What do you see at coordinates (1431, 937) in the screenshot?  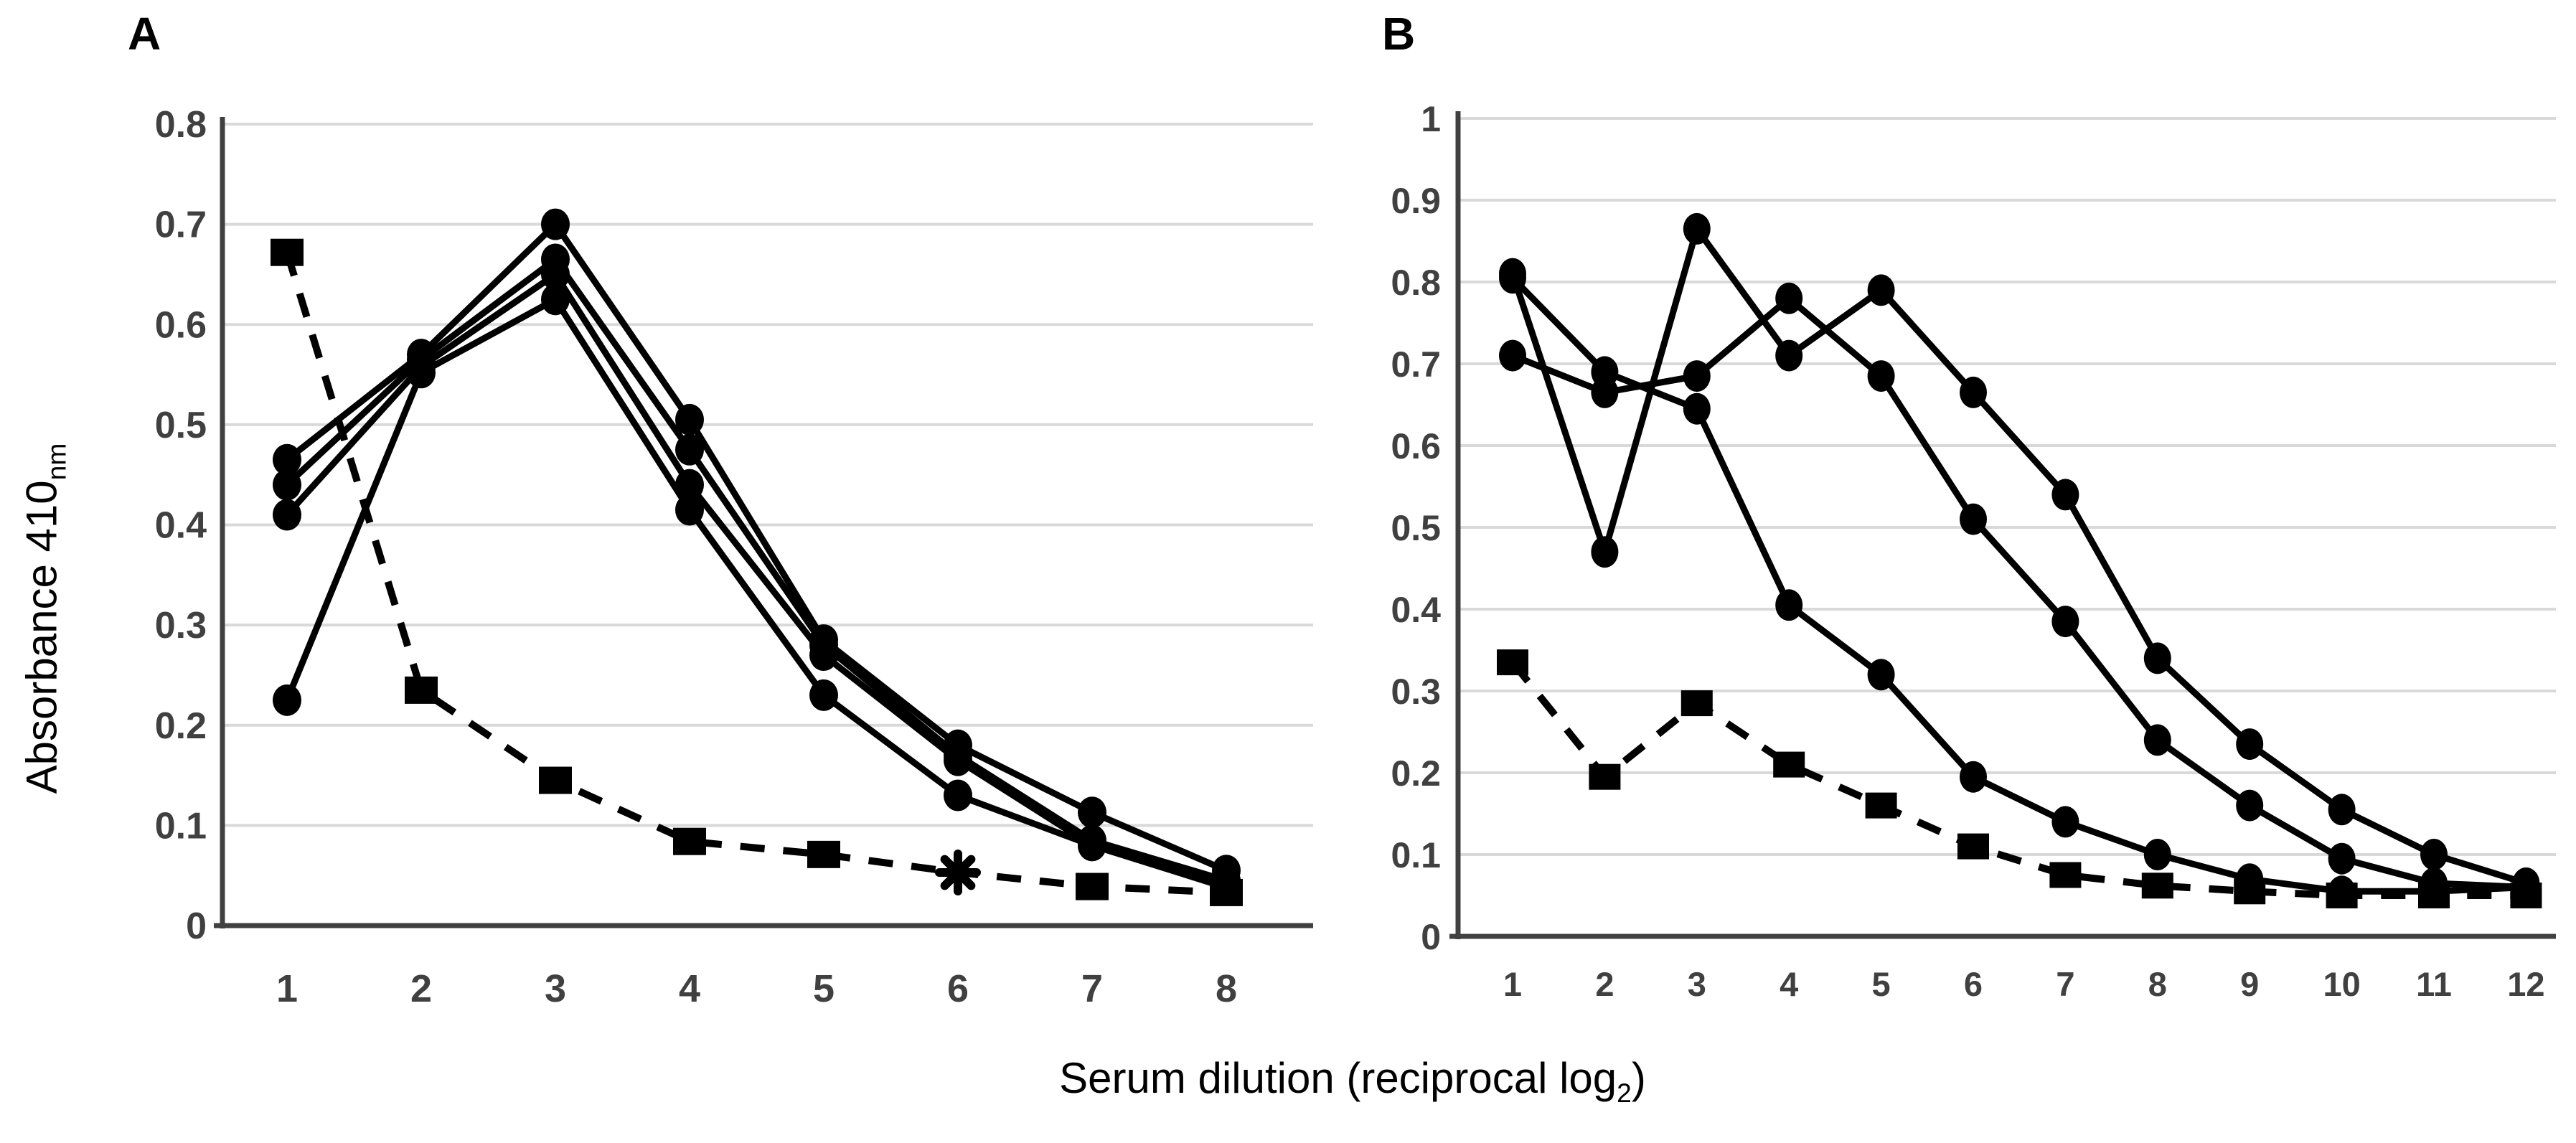 I see `y-tick-label: 0` at bounding box center [1431, 937].